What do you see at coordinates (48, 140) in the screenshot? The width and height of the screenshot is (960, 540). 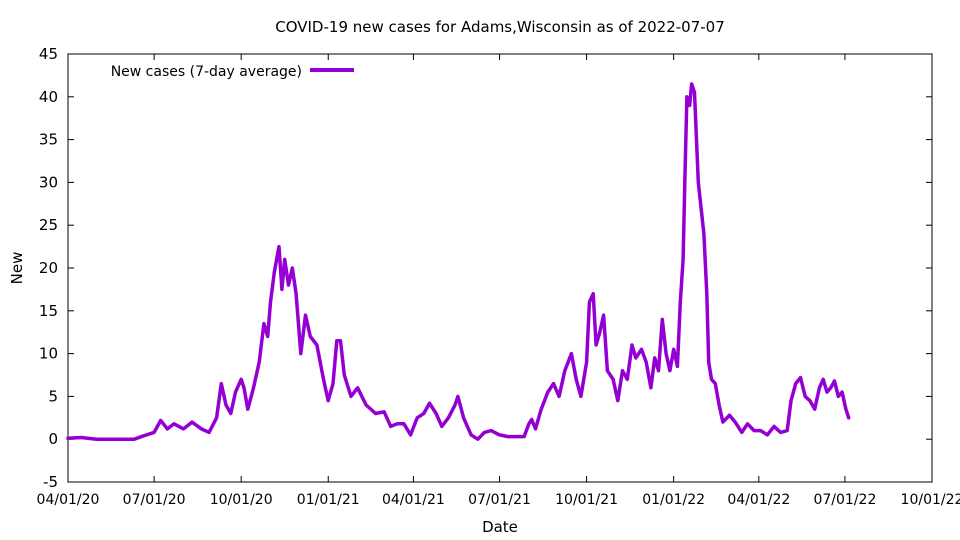 I see `y-tick-label: 35` at bounding box center [48, 140].